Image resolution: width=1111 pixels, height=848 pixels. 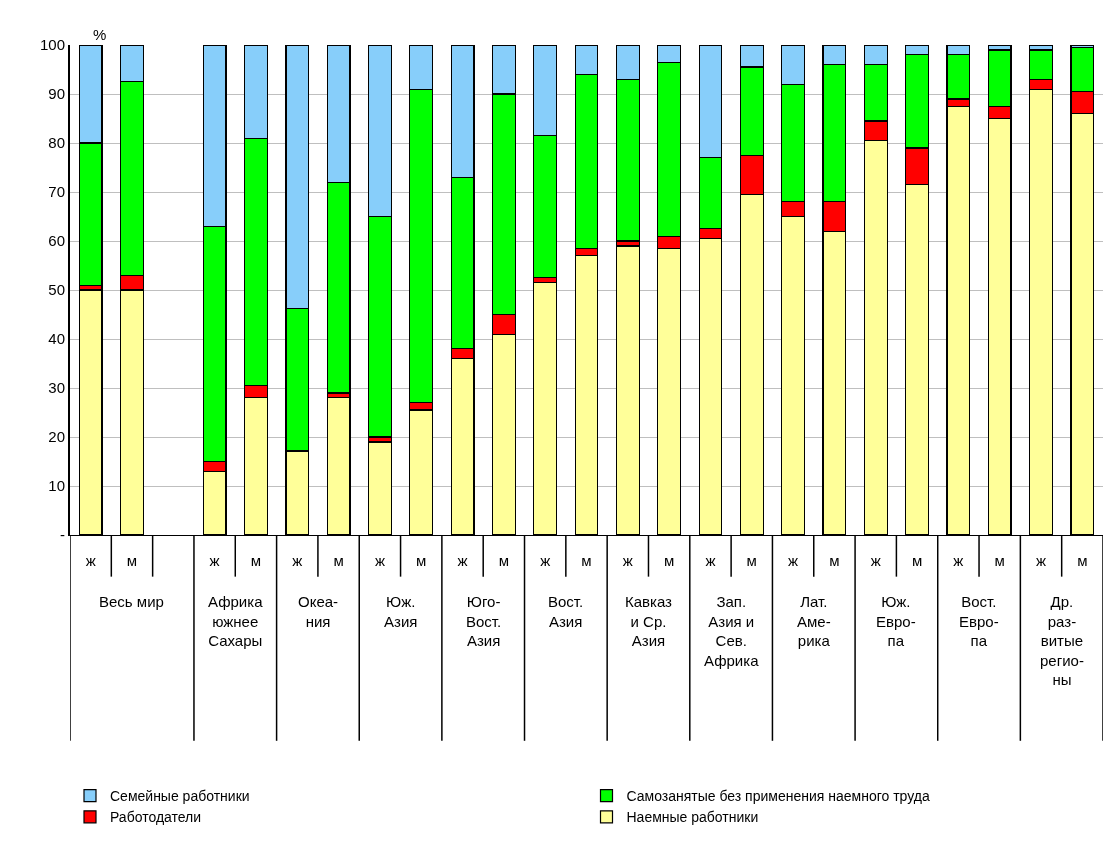 What do you see at coordinates (100, 34) in the screenshot?
I see `y-axis-title: %` at bounding box center [100, 34].